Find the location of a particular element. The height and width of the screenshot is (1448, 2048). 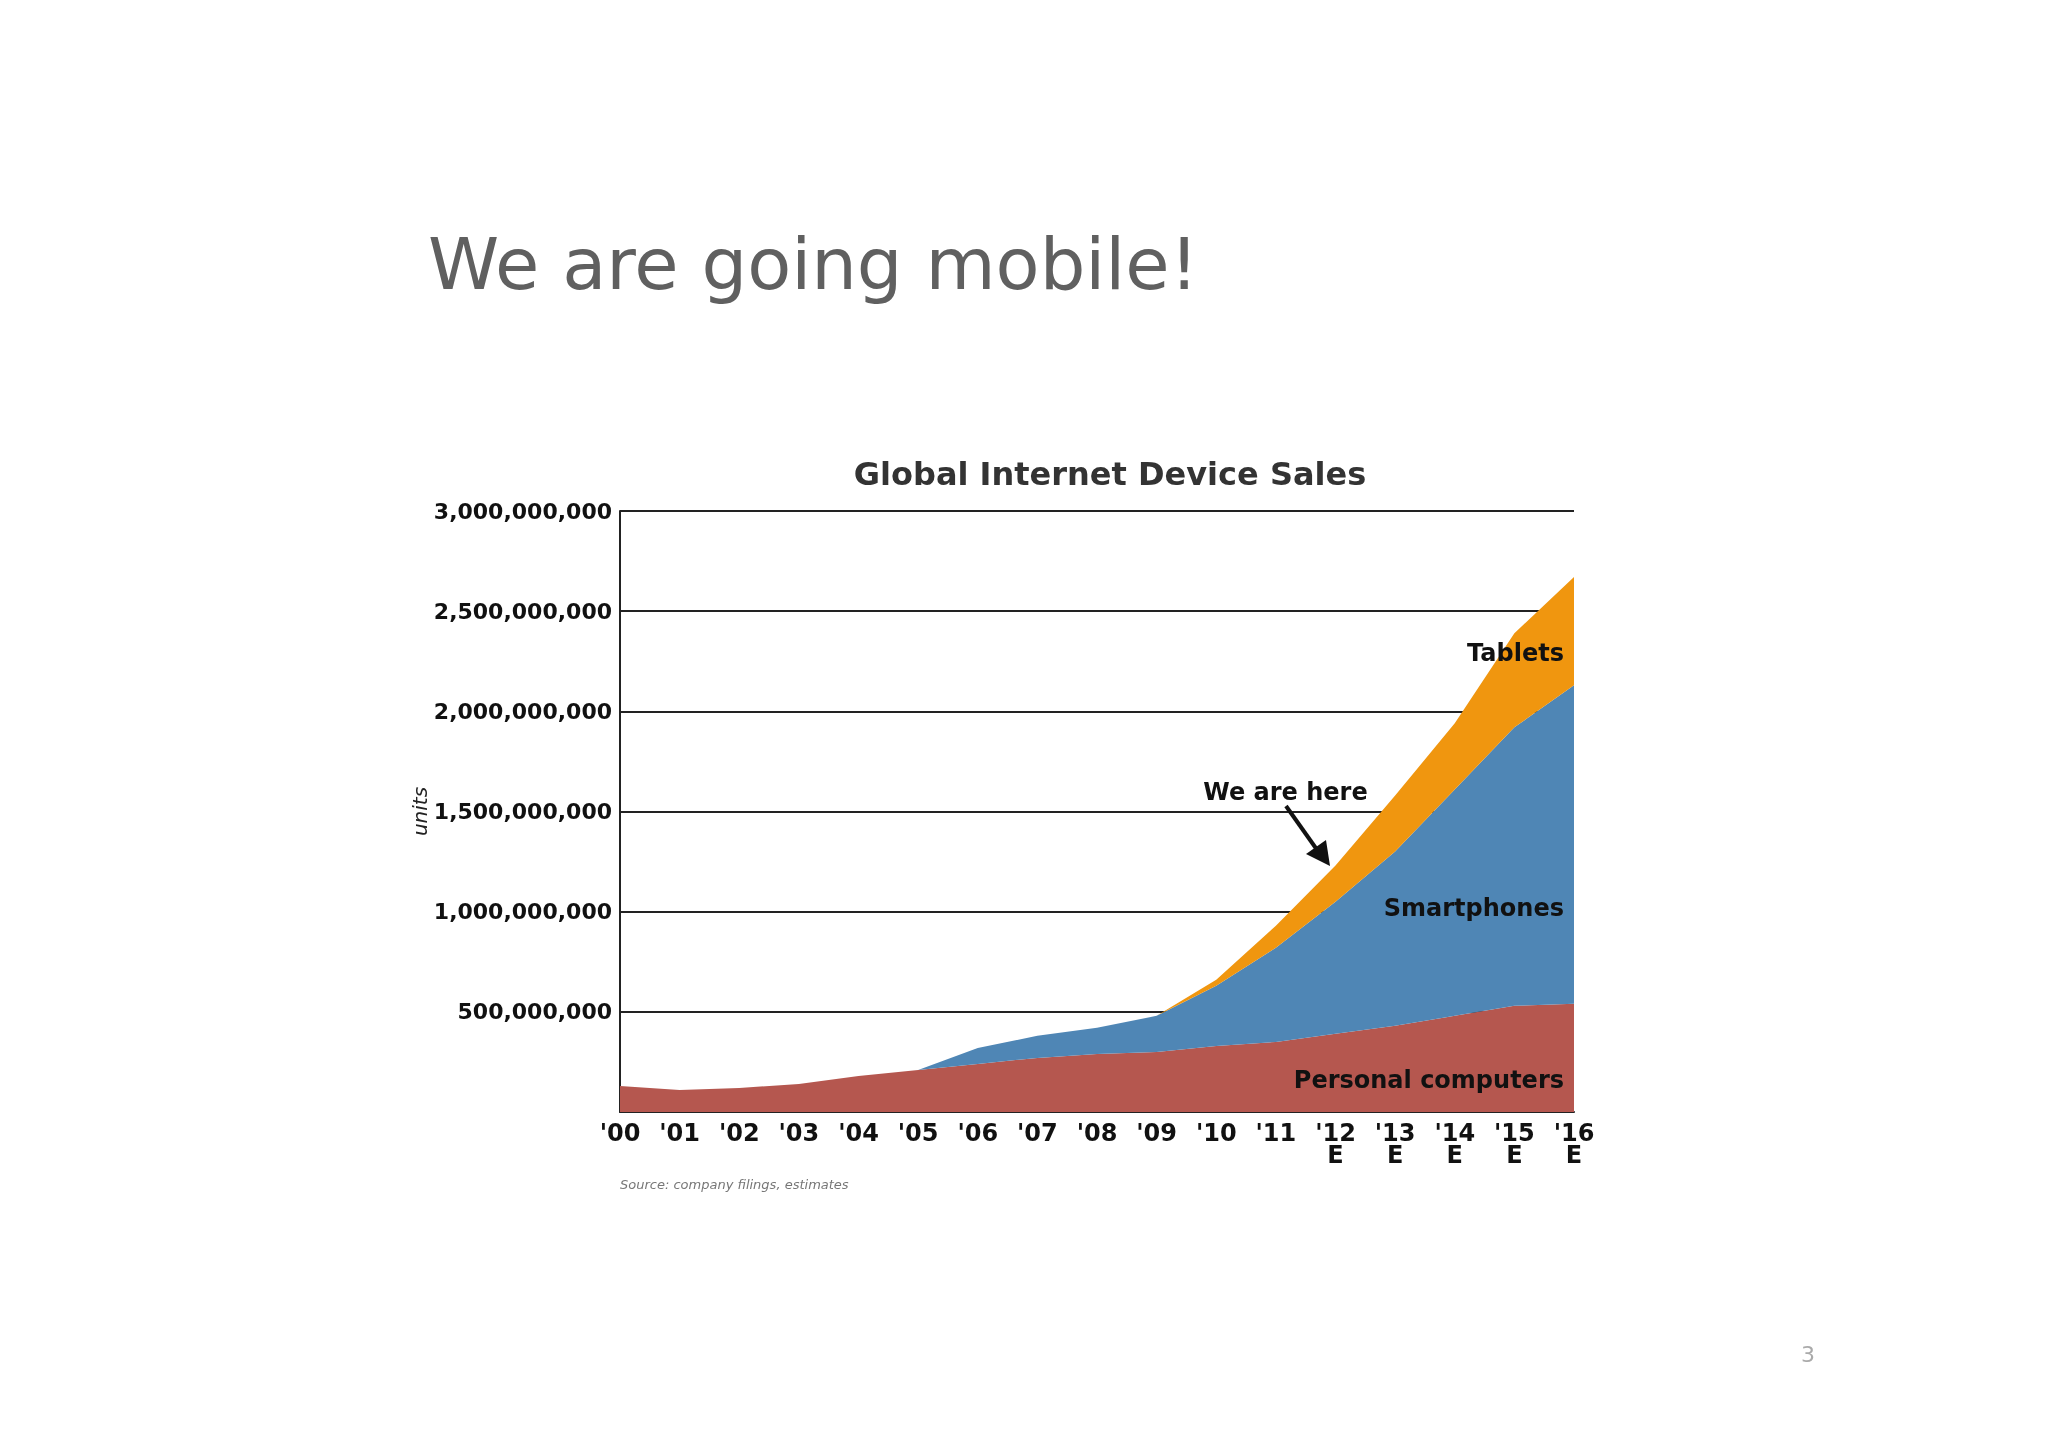

y-tick-label: 3,000,000,000 is located at coordinates (522, 511).